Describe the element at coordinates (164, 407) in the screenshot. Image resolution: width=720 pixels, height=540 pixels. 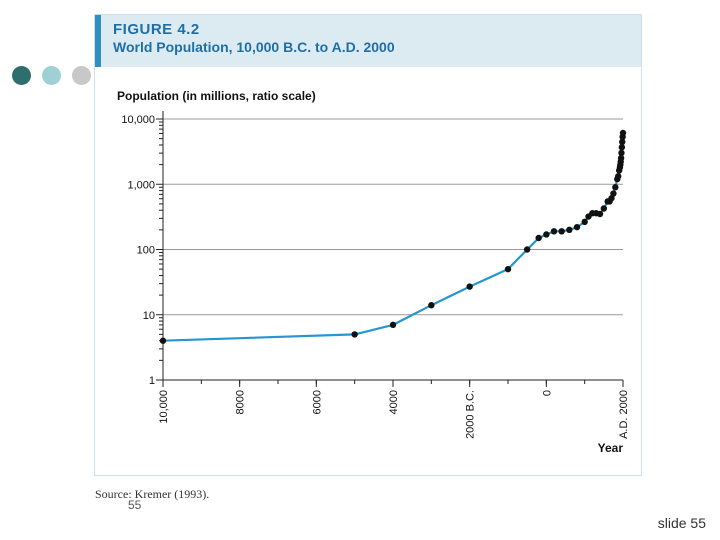
I see `x-tick-label: 10,000` at that location.